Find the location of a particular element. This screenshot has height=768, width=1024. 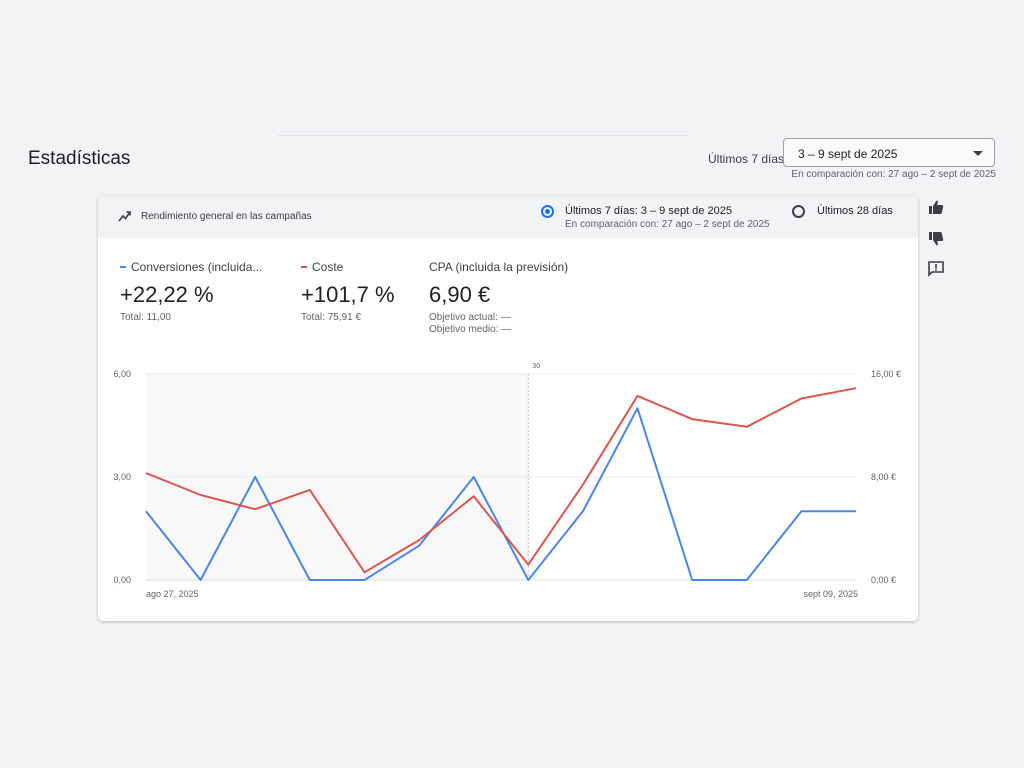

metric-cost-value: +101,7 % is located at coordinates (348, 294).